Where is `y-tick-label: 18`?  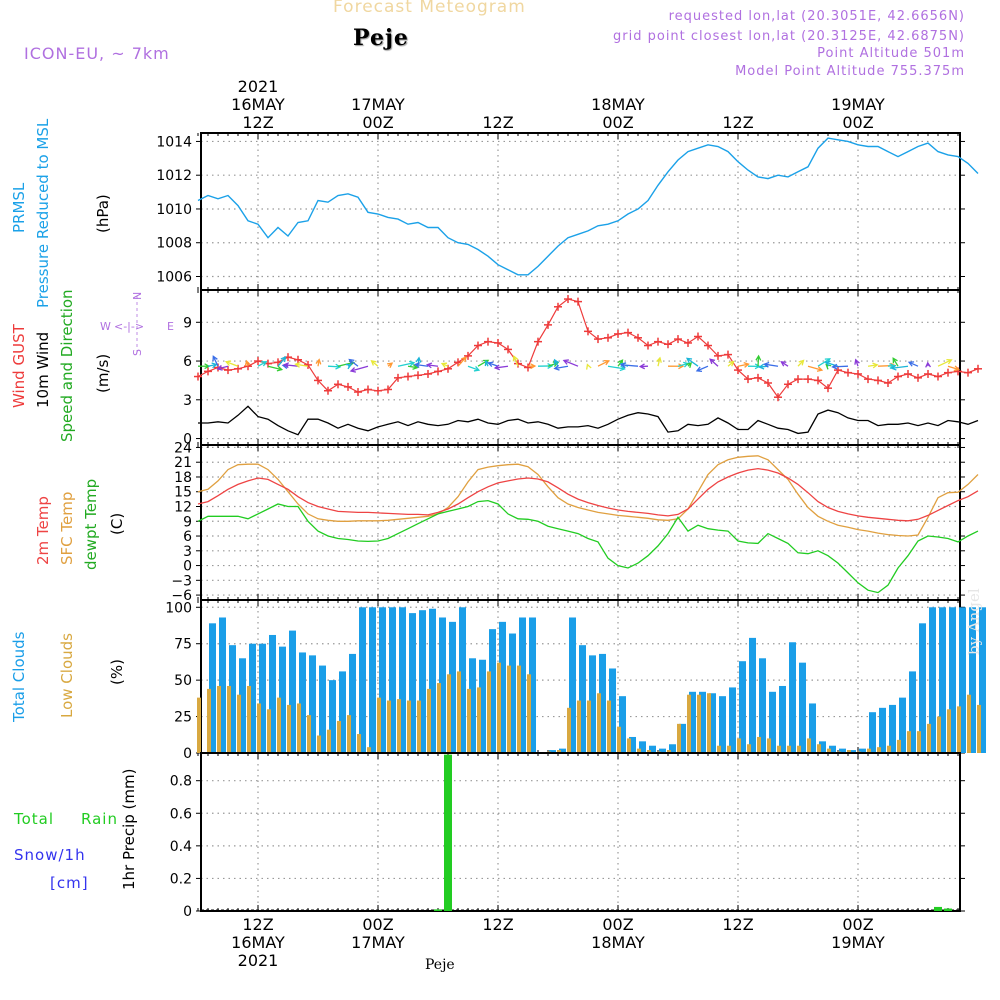
y-tick-label: 18 is located at coordinates (183, 478).